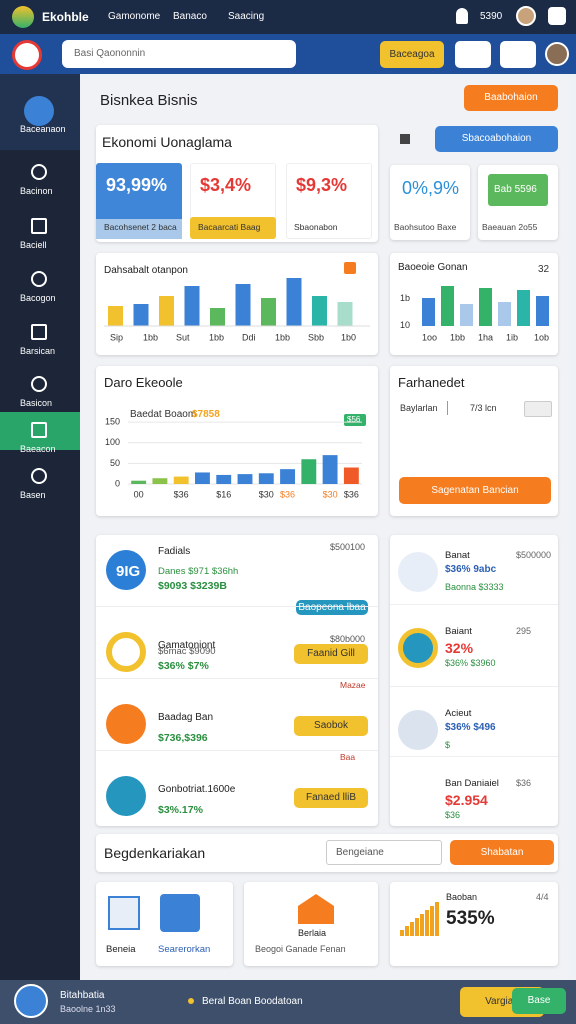  I want to click on button-label: Saobok, so click(331, 725).